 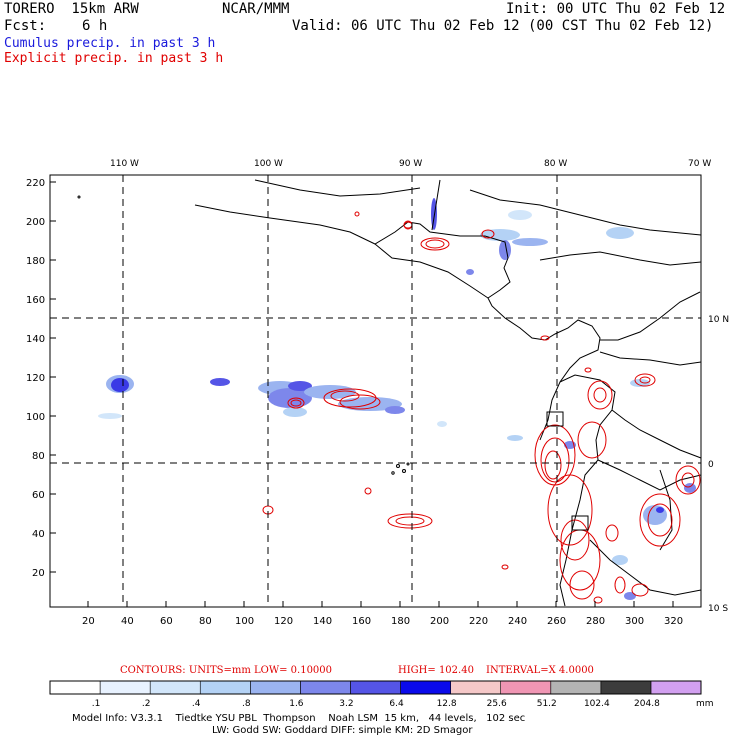 What do you see at coordinates (478, 621) in the screenshot?
I see `x-tick-label: 220` at bounding box center [478, 621].